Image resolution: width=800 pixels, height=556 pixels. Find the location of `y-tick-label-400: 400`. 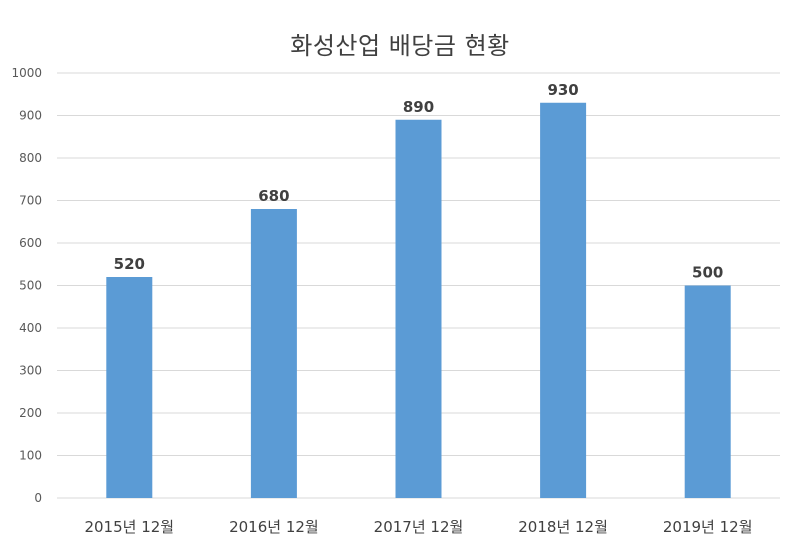

y-tick-label-400: 400 is located at coordinates (30, 328).